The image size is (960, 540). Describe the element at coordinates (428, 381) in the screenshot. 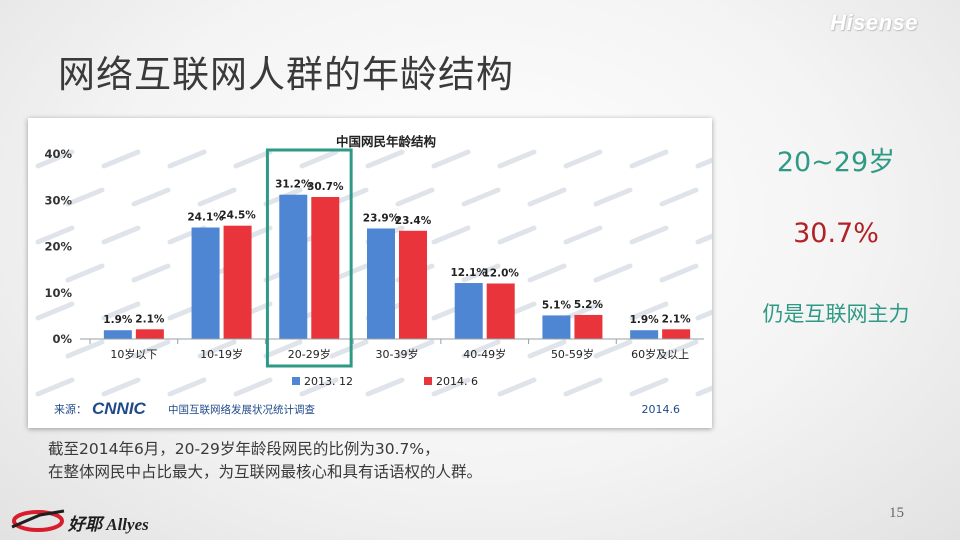

I see `legend-swatch` at that location.